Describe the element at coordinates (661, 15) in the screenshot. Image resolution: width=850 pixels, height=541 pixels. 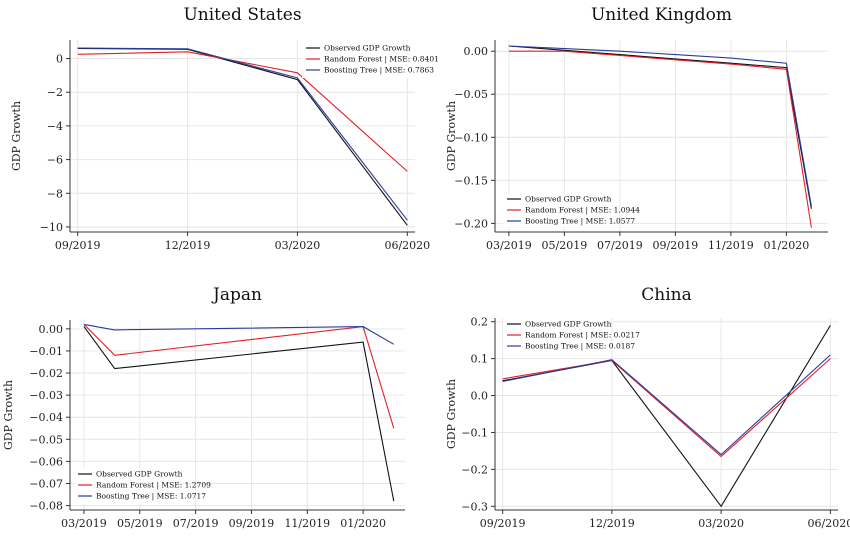
I see `chart-title-united-kingdom: United Kingdom` at that location.